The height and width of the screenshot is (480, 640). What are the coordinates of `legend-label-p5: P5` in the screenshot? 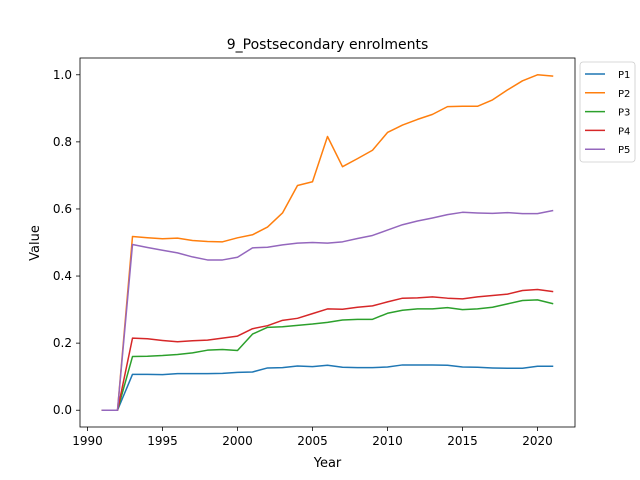 It's located at (624, 150).